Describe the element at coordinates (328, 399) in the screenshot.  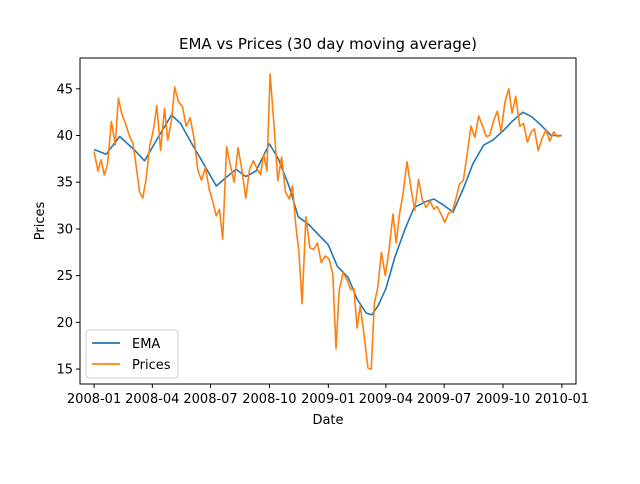
I see `x-tick-label: 2009-01` at that location.